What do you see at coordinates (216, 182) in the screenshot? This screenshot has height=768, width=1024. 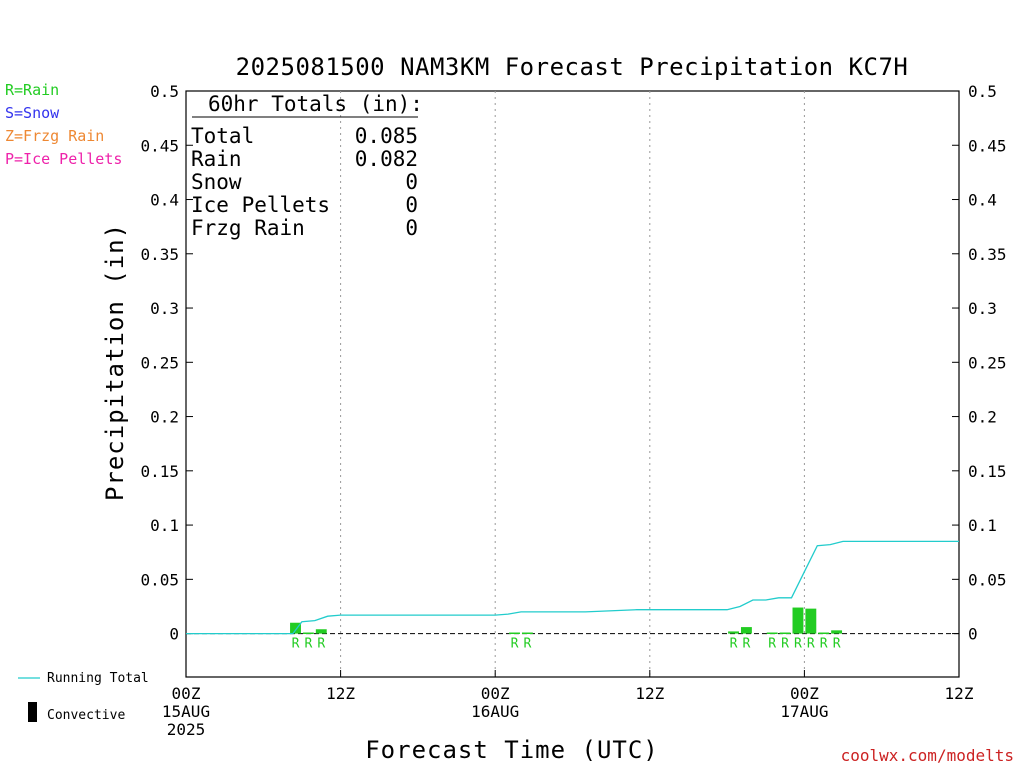 I see `totals-label: Snow` at bounding box center [216, 182].